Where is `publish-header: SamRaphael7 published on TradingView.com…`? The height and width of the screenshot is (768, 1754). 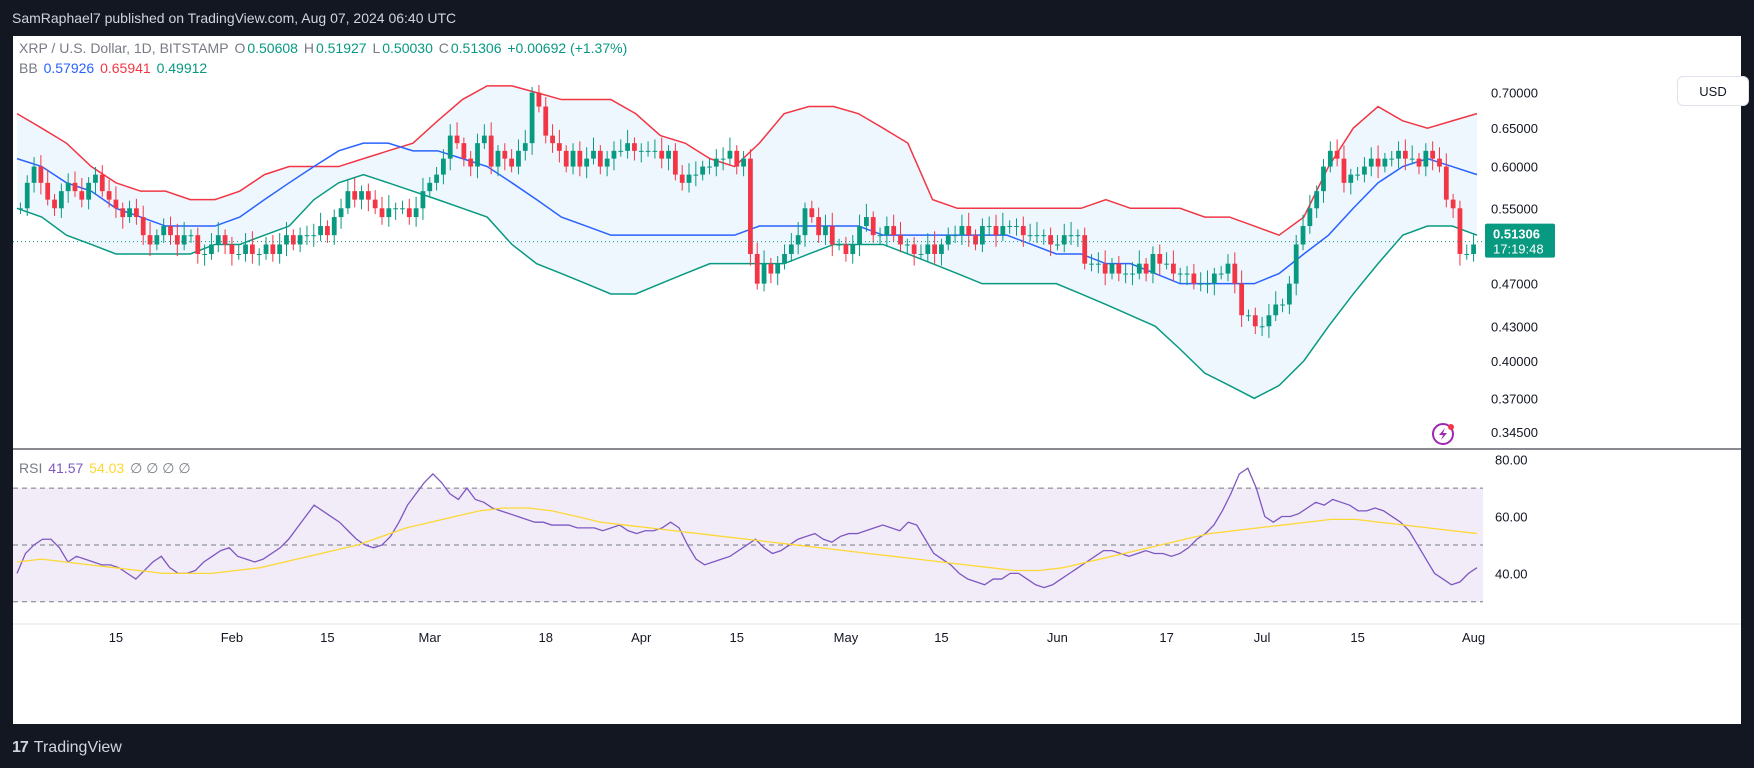
publish-header: SamRaphael7 published on TradingView.com… is located at coordinates (234, 18).